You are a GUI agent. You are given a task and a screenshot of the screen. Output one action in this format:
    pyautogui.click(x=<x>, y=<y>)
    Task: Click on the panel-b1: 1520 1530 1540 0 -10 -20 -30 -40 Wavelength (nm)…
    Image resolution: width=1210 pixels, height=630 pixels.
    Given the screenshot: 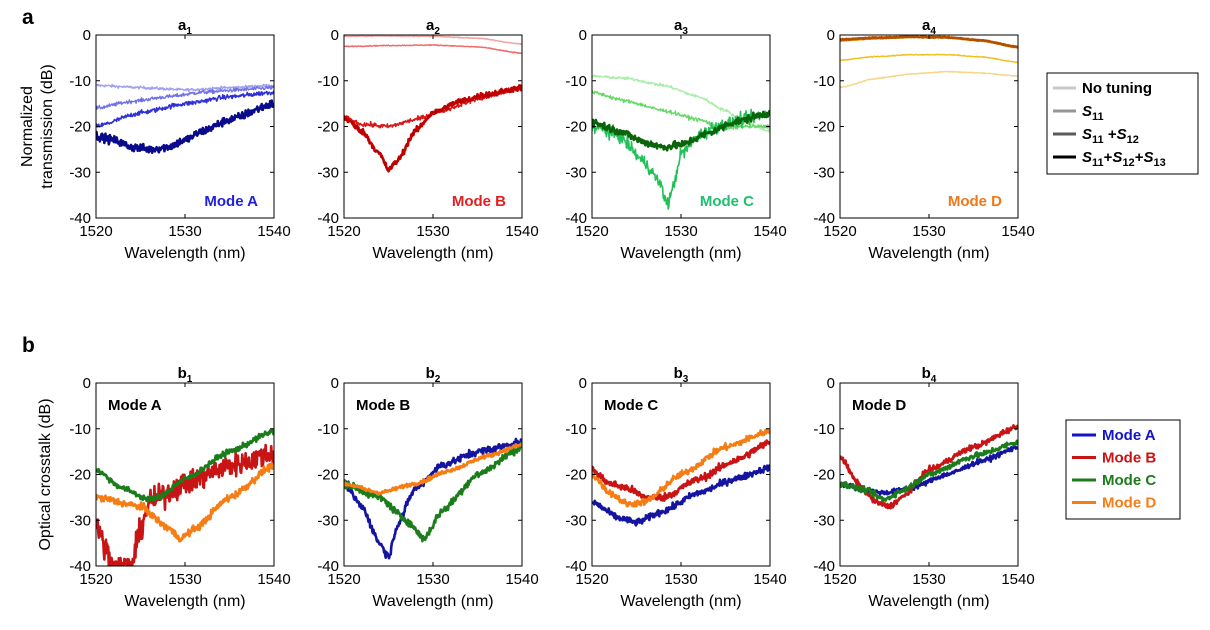 What is the action you would take?
    pyautogui.click(x=164, y=487)
    